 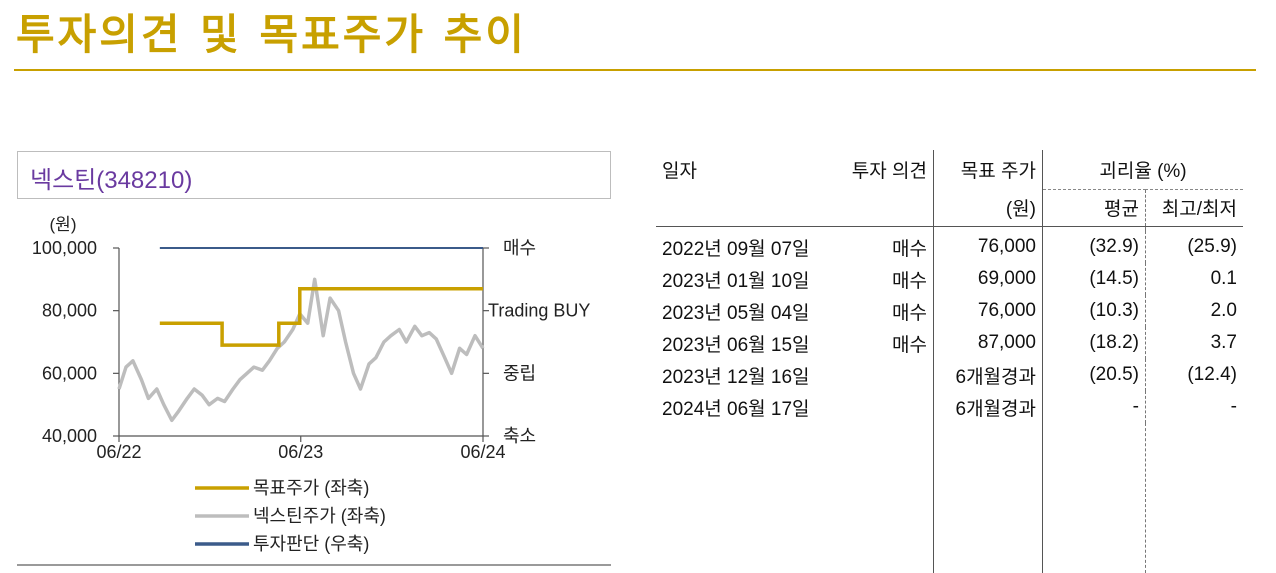 What do you see at coordinates (69, 436) in the screenshot?
I see `y-tick-label: 40,000` at bounding box center [69, 436].